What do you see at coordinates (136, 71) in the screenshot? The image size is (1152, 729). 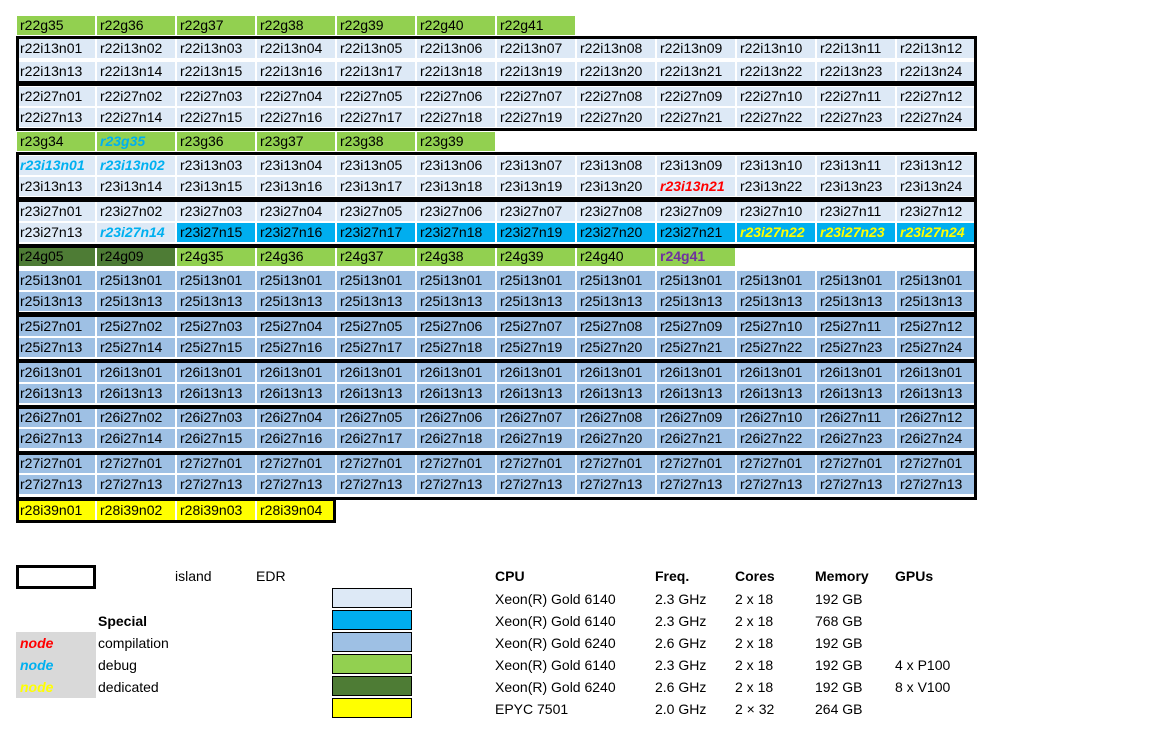 I see `node-cell: r22i13n14` at bounding box center [136, 71].